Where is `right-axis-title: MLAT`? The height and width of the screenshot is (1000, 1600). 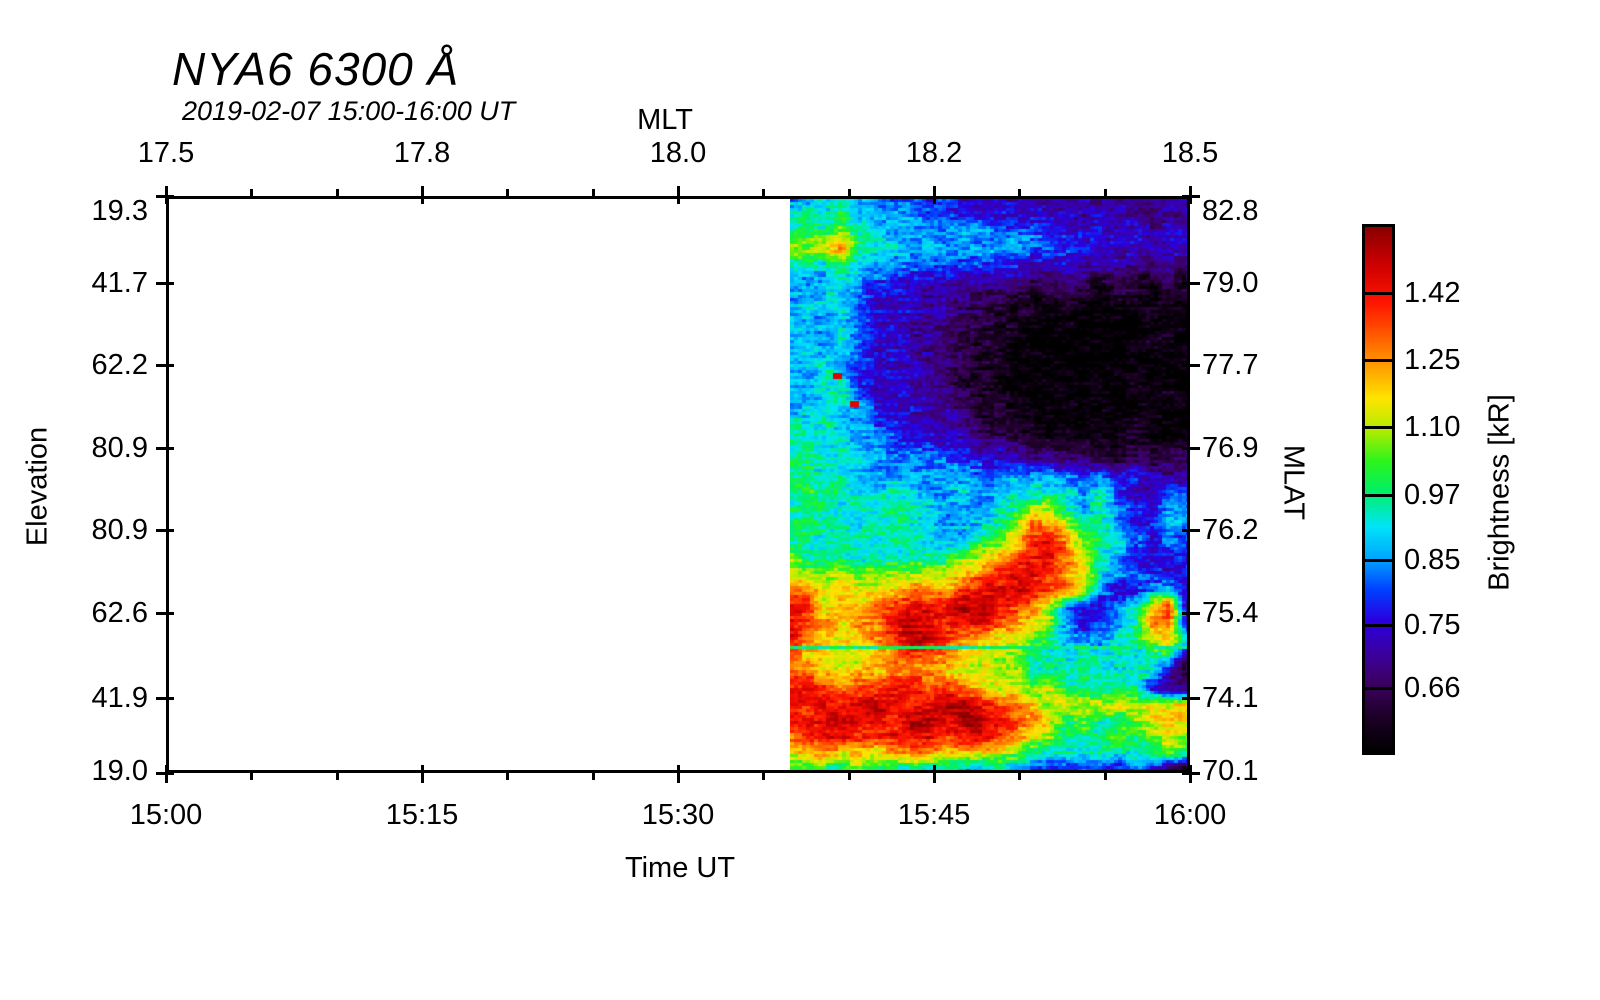 right-axis-title: MLAT is located at coordinates (1293, 482).